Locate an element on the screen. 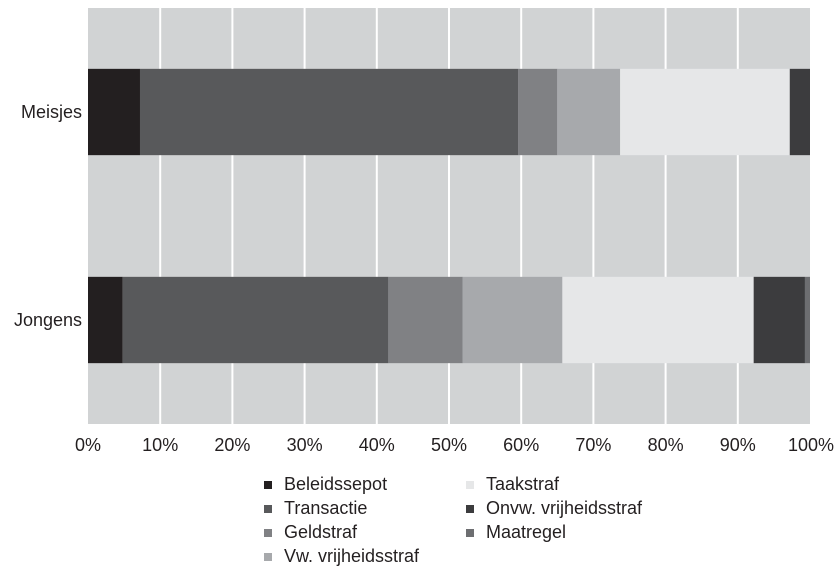 The height and width of the screenshot is (569, 836). legend-label-geldstraf: Geldstraf is located at coordinates (321, 532).